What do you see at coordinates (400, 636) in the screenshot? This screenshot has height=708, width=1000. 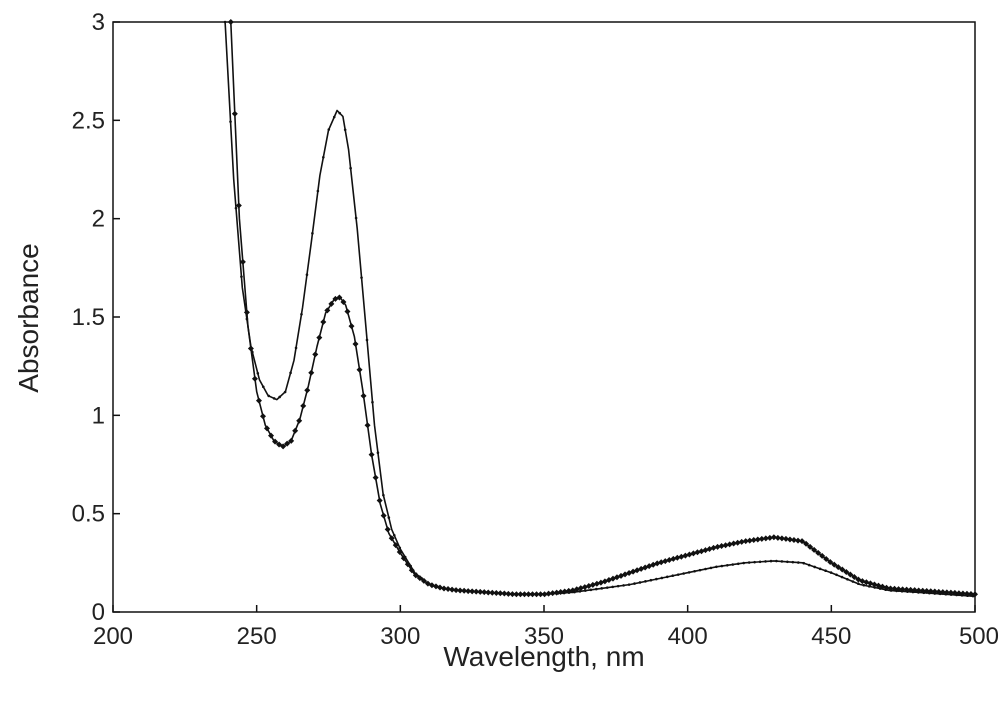 I see `x-tick-label: 300` at bounding box center [400, 636].